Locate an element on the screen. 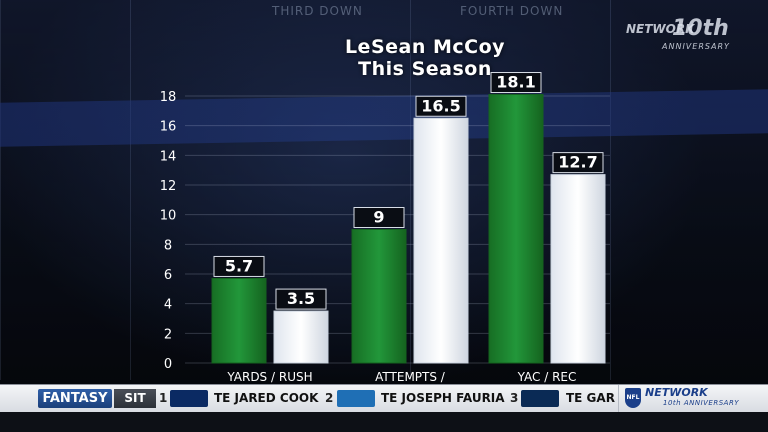 This screenshot has width=768, height=432. ticker-rank: 1 is located at coordinates (163, 398).